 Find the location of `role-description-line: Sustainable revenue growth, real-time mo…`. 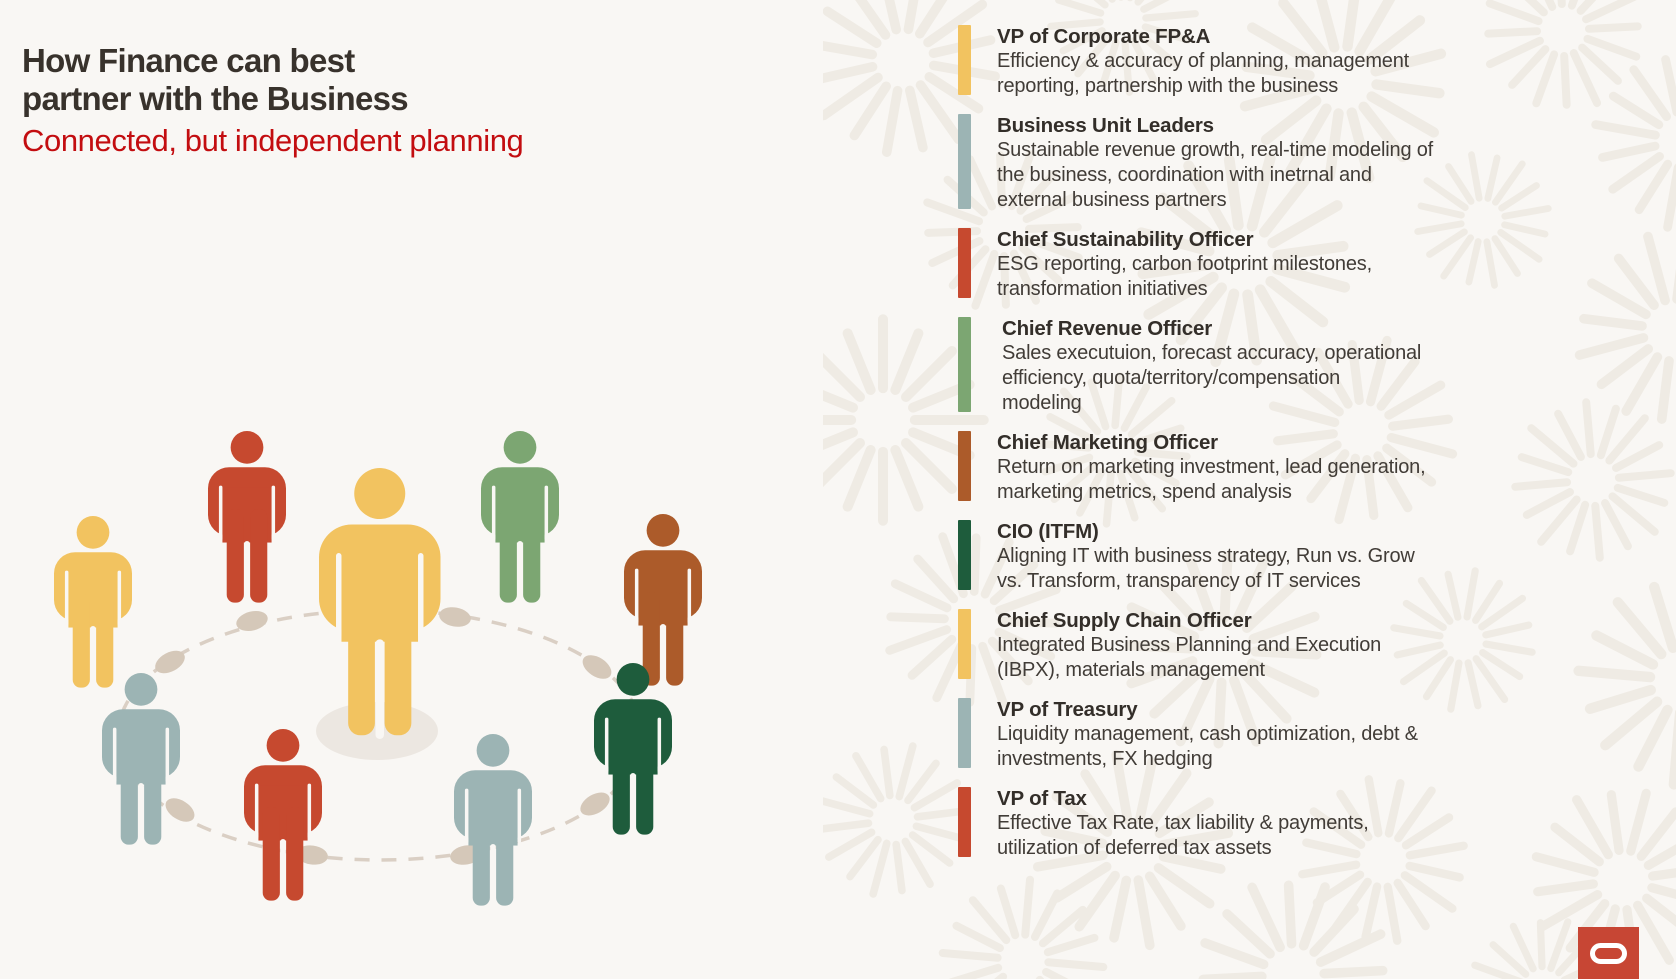

role-description-line: Sustainable revenue growth, real-time mo… is located at coordinates (1215, 150).